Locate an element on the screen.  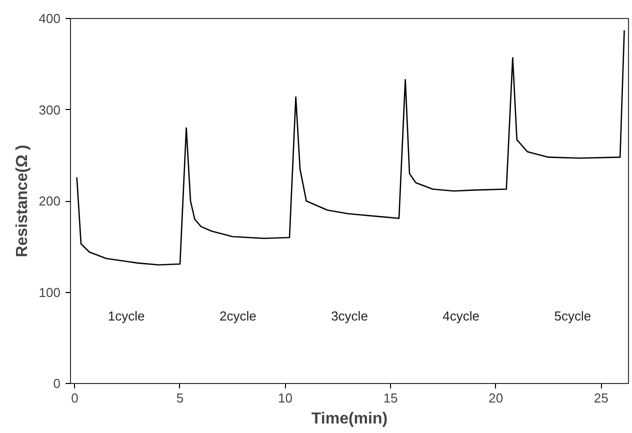
x-tick-label: 25 is located at coordinates (601, 398).